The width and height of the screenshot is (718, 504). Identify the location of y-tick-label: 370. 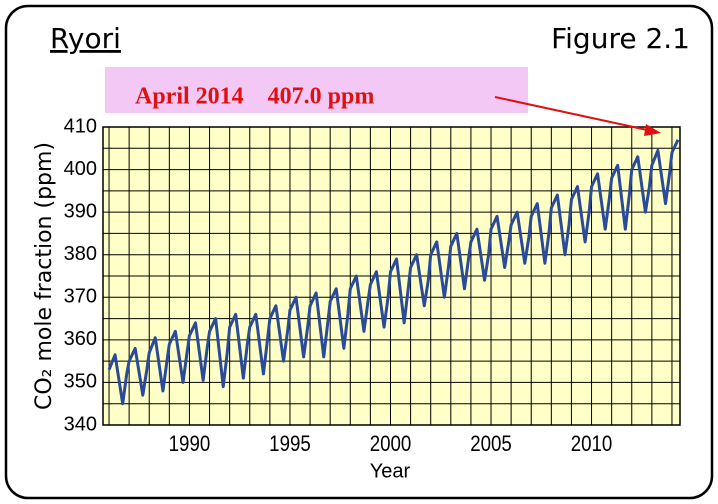
(80, 297).